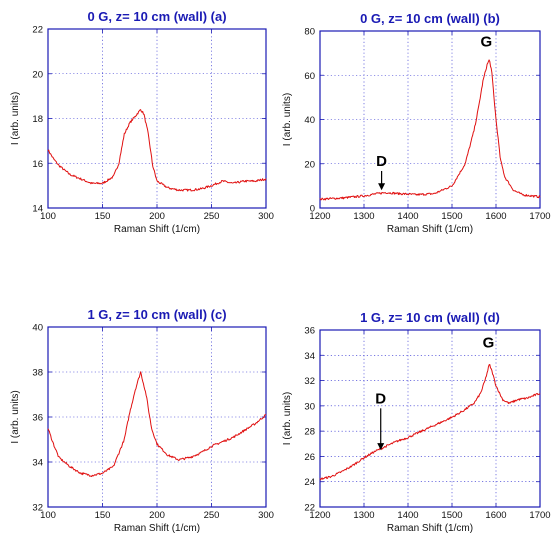 This screenshot has height=544, width=559. Describe the element at coordinates (312, 209) in the screenshot. I see `y-tick-label: 0` at that location.